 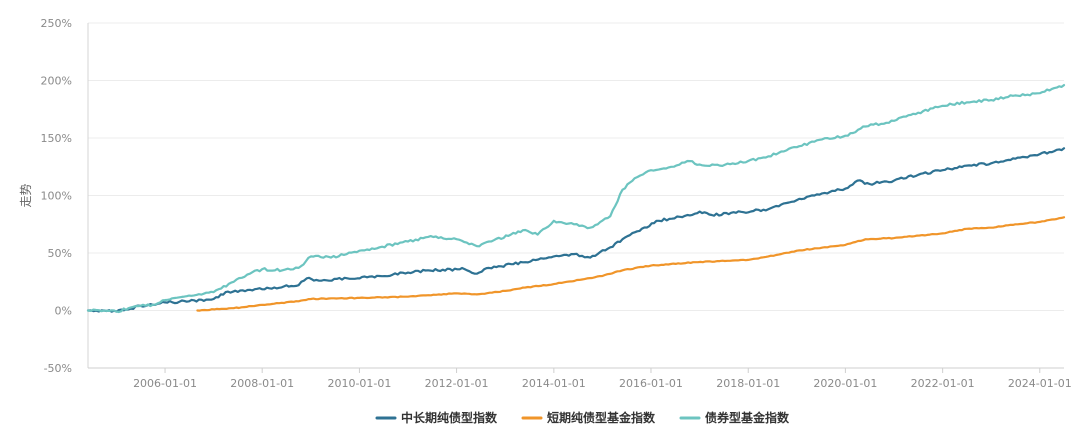 I want to click on y-tick-label: 100%, so click(x=56, y=196).